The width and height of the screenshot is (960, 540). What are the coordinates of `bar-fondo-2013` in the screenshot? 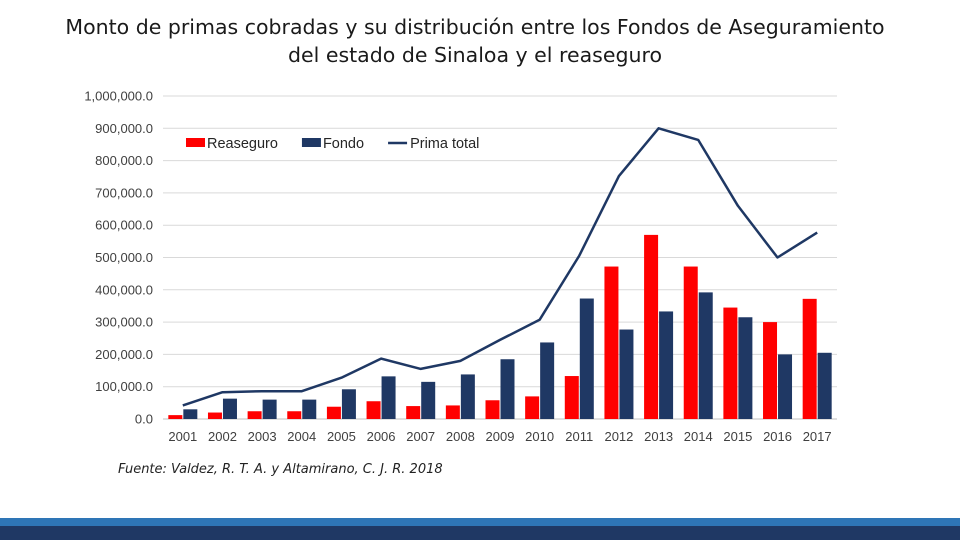 It's located at (666, 365).